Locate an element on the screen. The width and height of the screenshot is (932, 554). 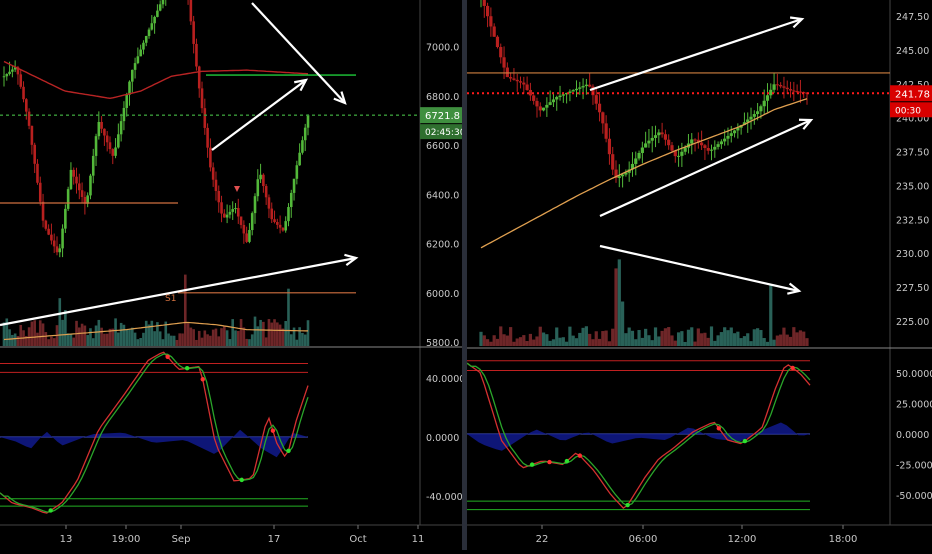
trend-arrow-1-shaft is located at coordinates (696, 54).